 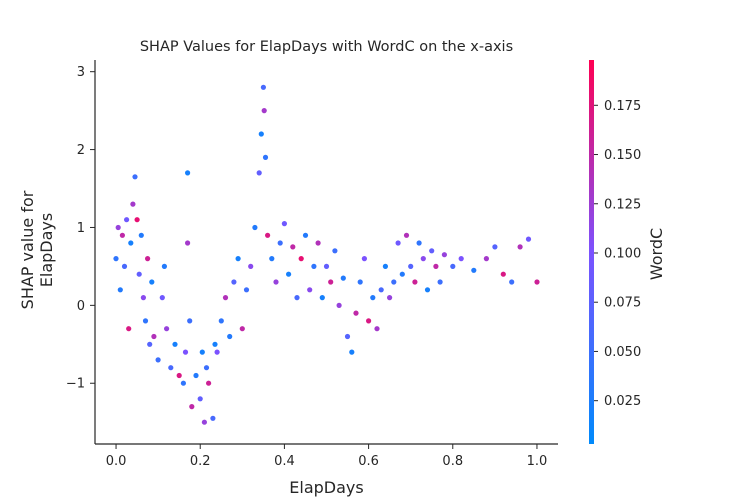 What do you see at coordinates (81, 72) in the screenshot?
I see `y-tick-label: 3` at bounding box center [81, 72].